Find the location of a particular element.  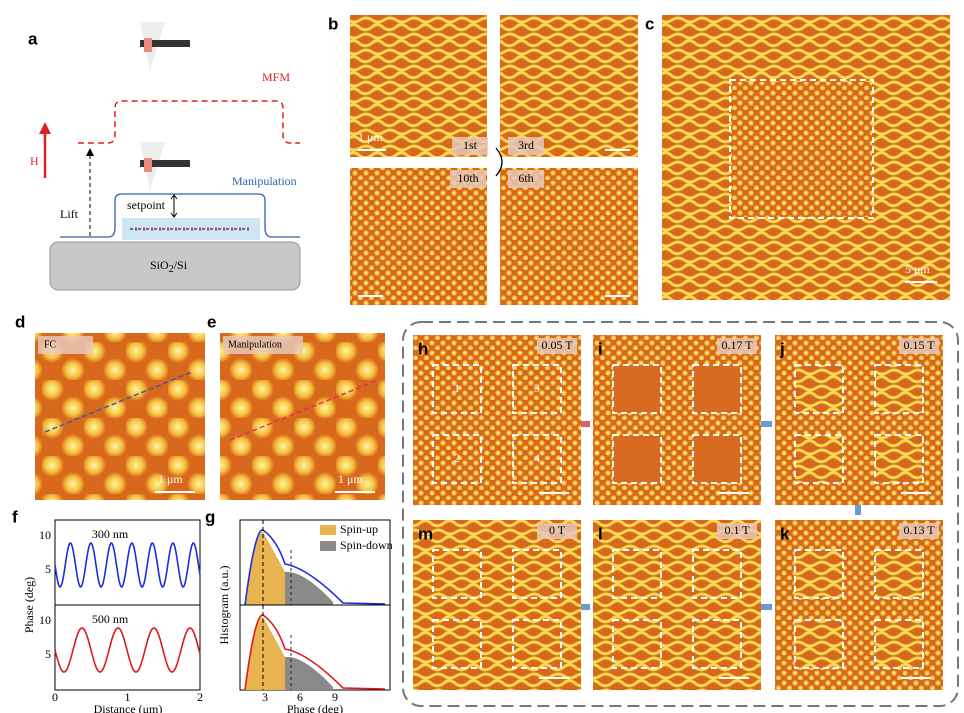

setpoint-label: setpoint is located at coordinates (146, 205).